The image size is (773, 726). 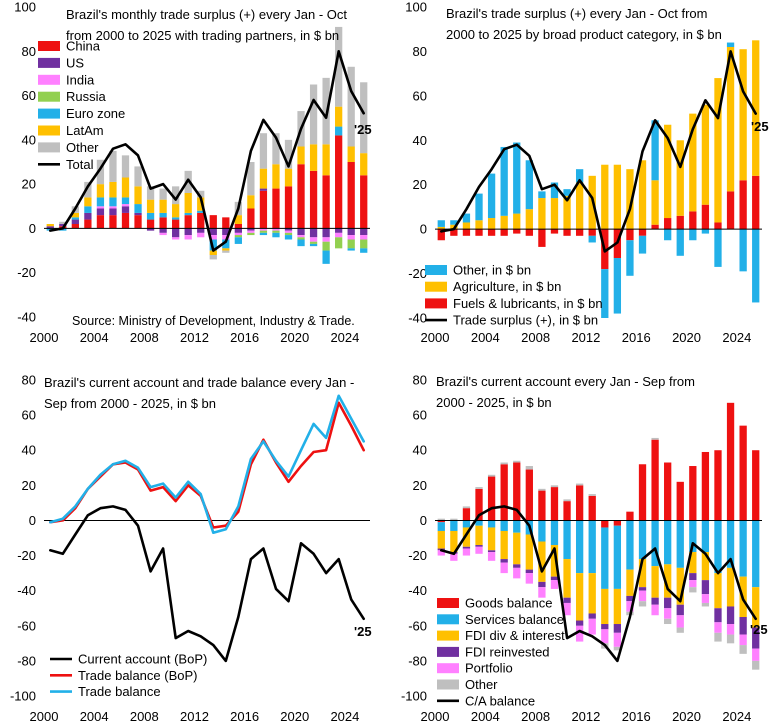 What do you see at coordinates (507, 286) in the screenshot?
I see `legend-label: Agriculture, in $ bn` at bounding box center [507, 286].